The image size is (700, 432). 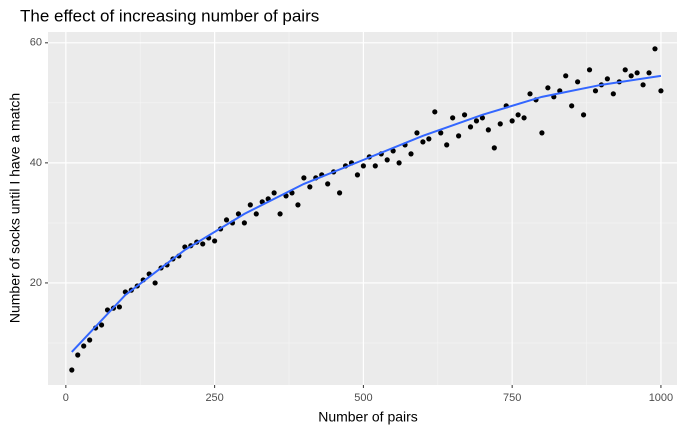 I want to click on x-tick-label: 750, so click(x=512, y=398).